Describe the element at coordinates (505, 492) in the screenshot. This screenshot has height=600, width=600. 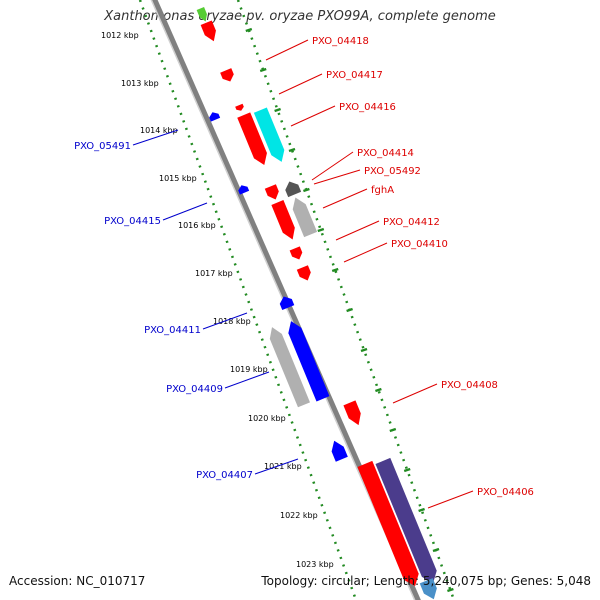
I see `gene-label-forward: PXO_04406` at that location.